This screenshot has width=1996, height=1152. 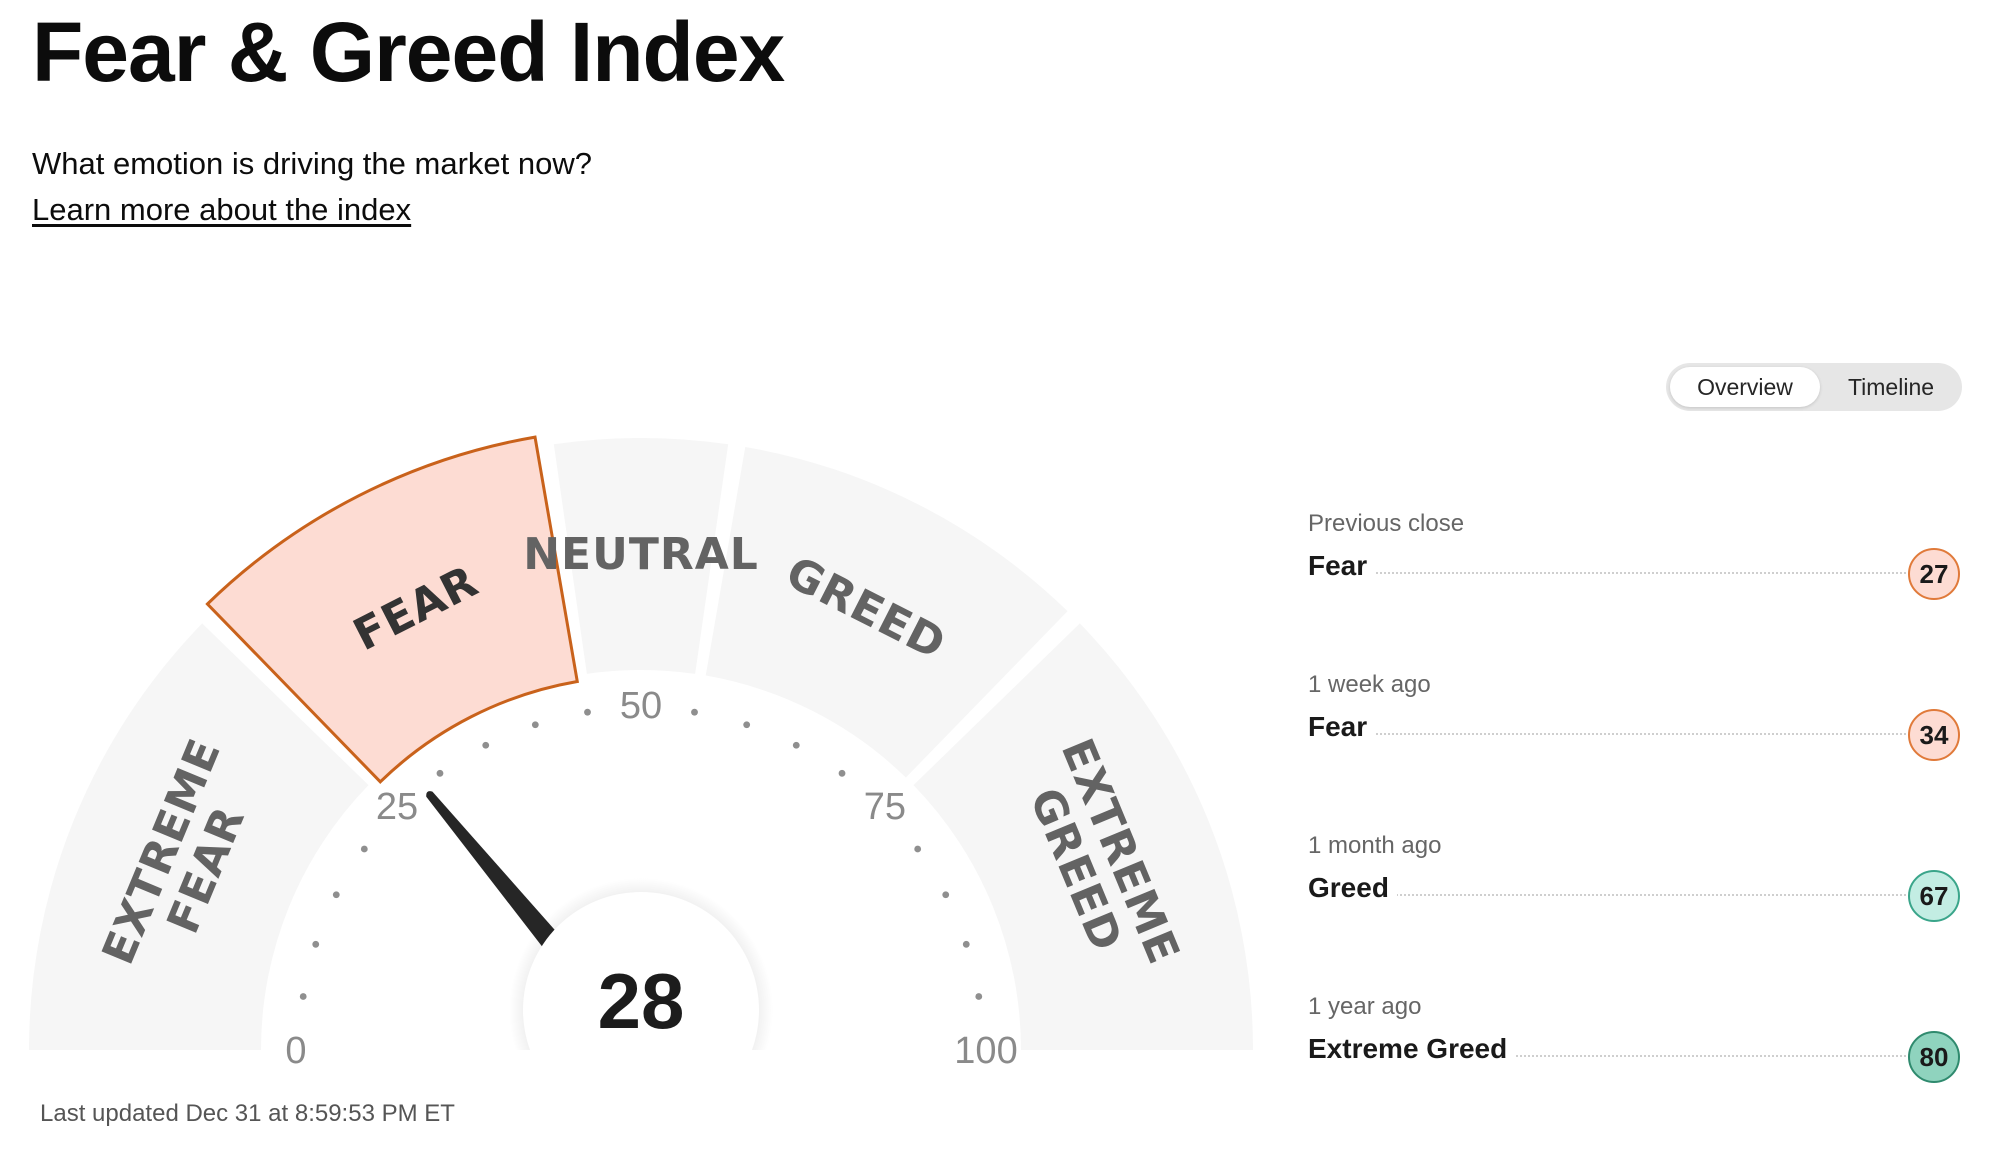 What do you see at coordinates (312, 163) in the screenshot?
I see `page-subtitle: What emotion is driving the market now?` at bounding box center [312, 163].